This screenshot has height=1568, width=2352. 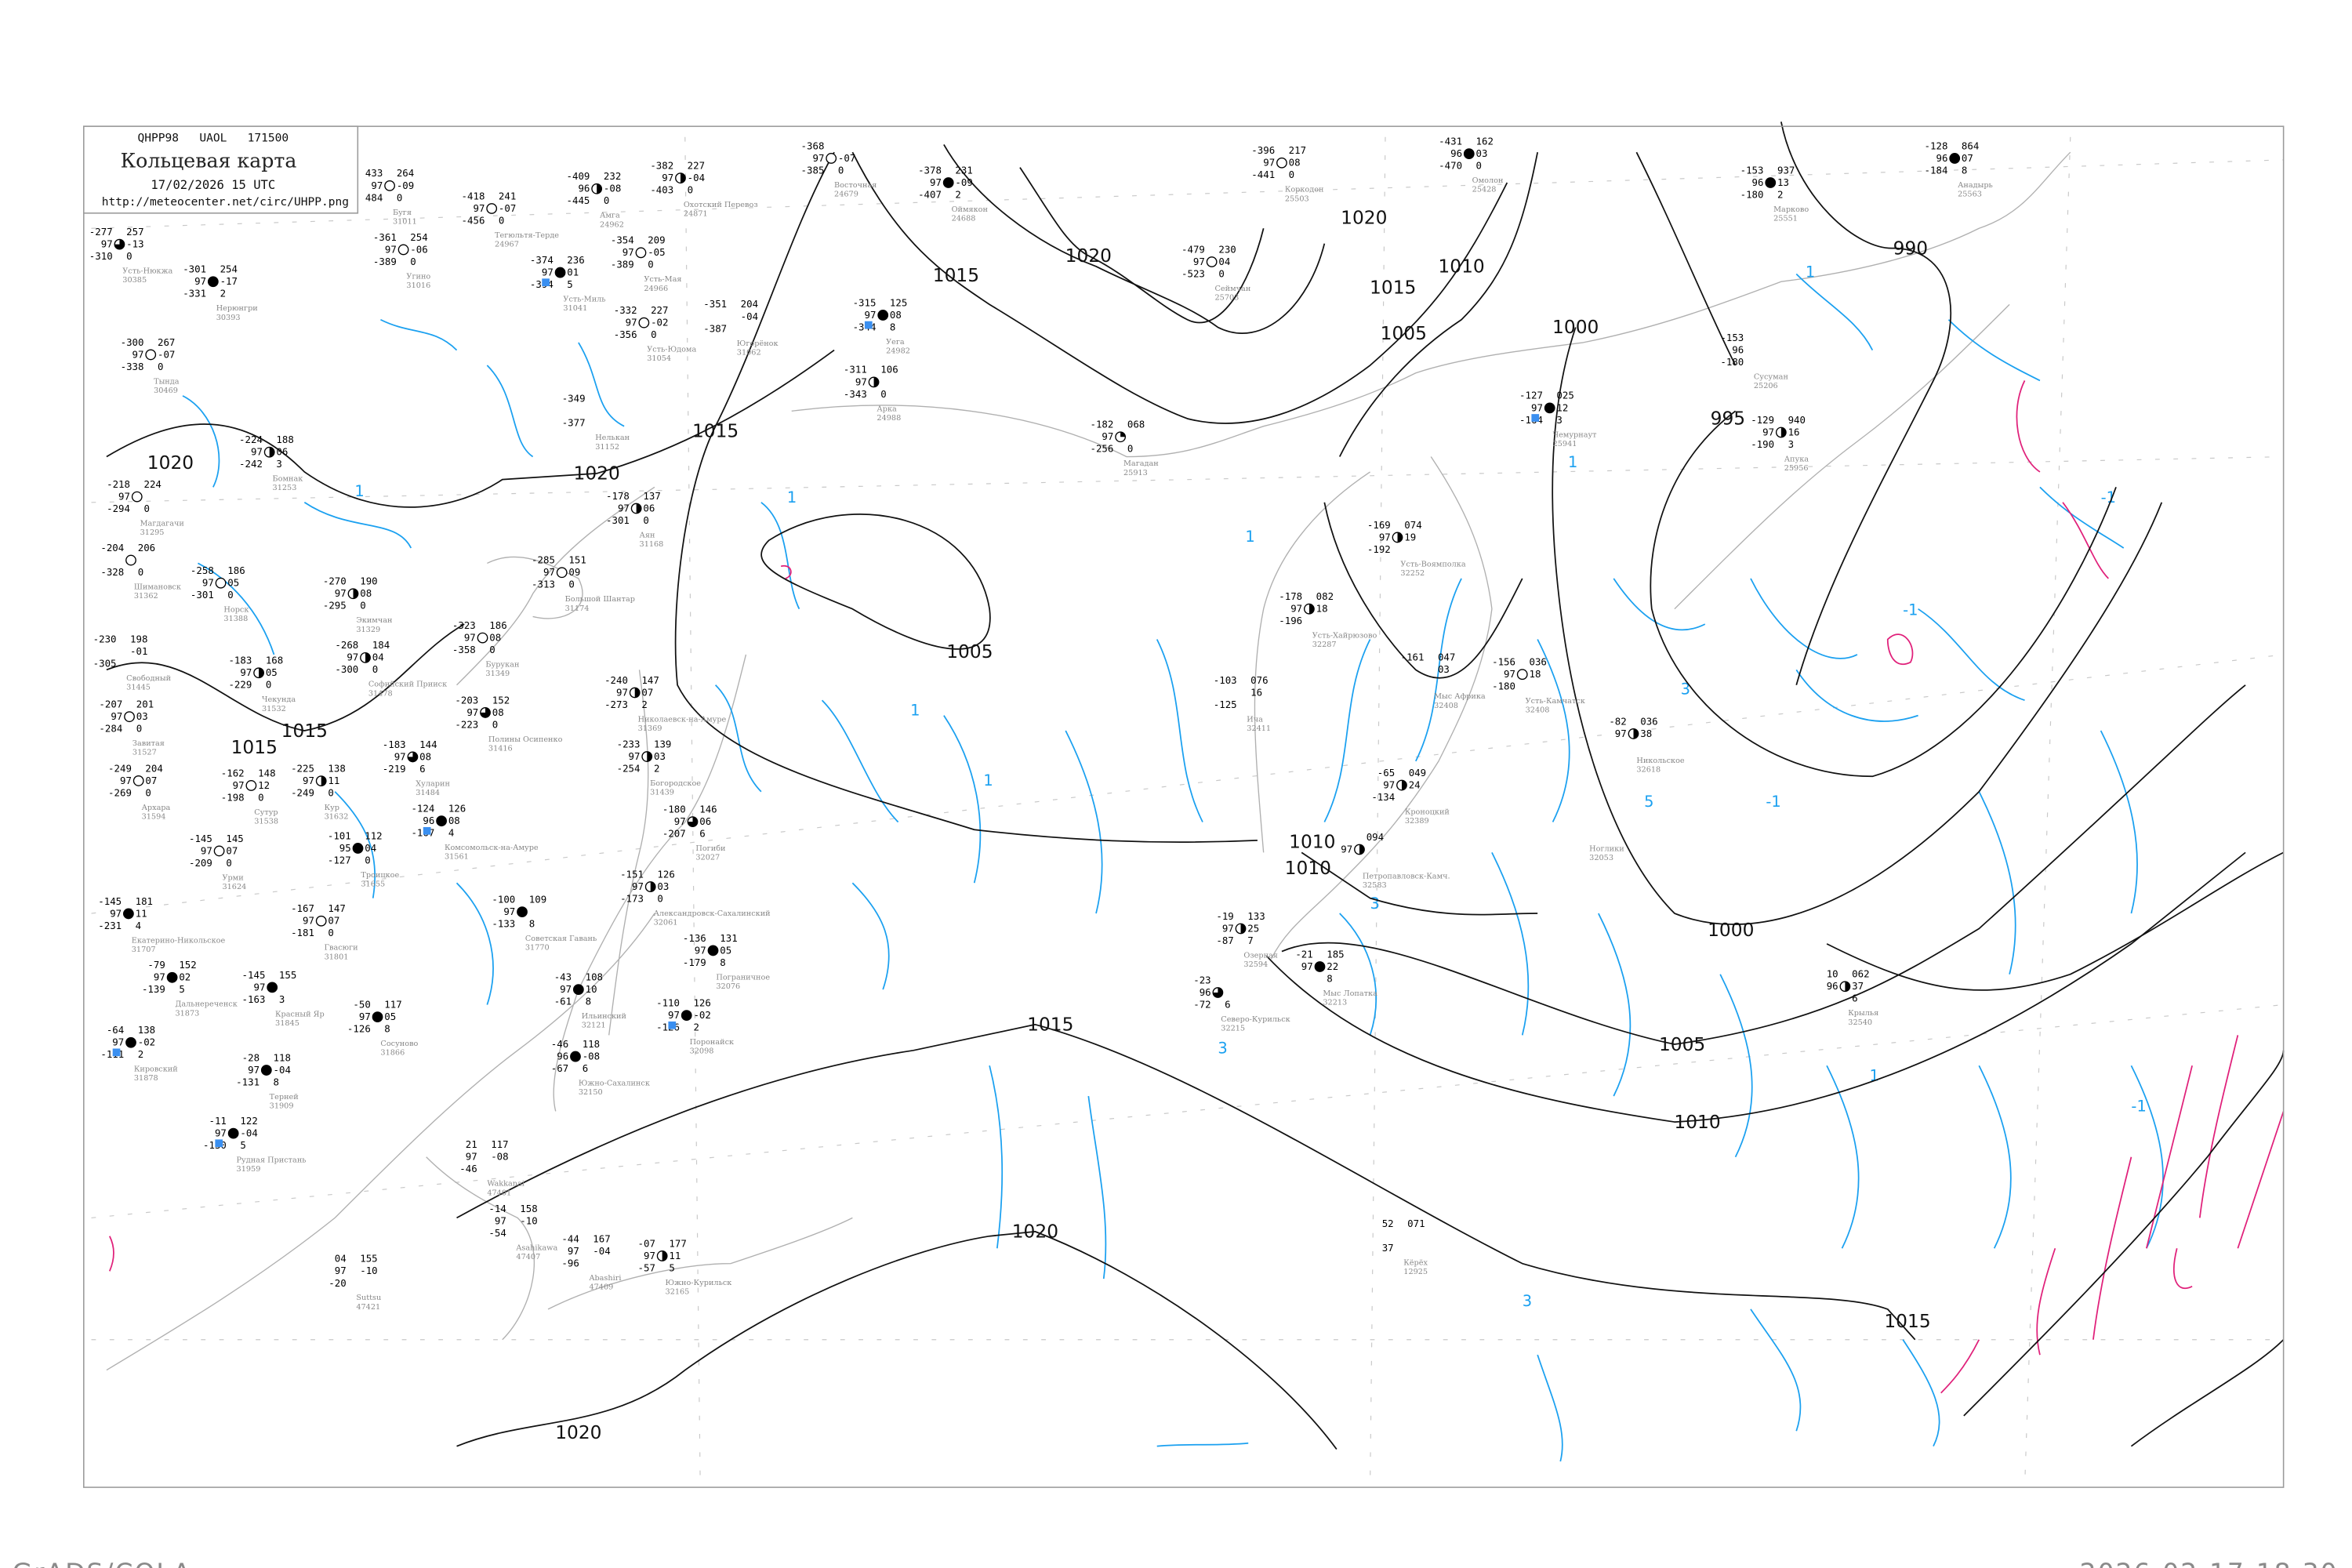 I want to click on station-left-value: -57, so click(x=646, y=1267).